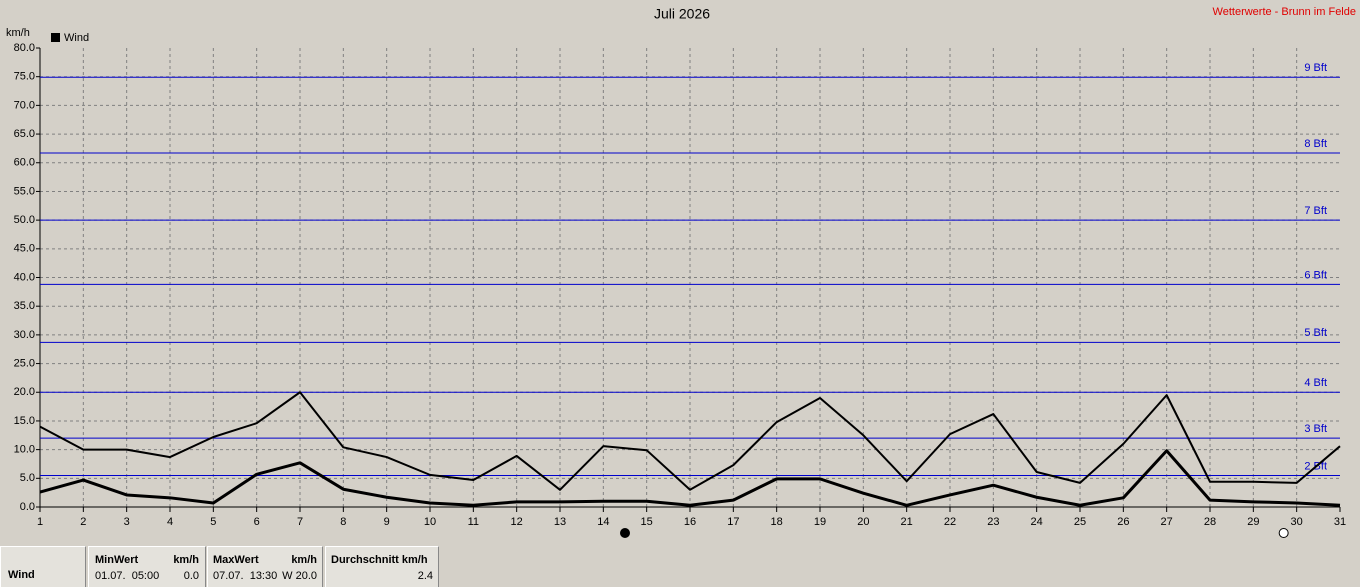 The image size is (1360, 587). I want to click on x-tick-label: 18, so click(777, 522).